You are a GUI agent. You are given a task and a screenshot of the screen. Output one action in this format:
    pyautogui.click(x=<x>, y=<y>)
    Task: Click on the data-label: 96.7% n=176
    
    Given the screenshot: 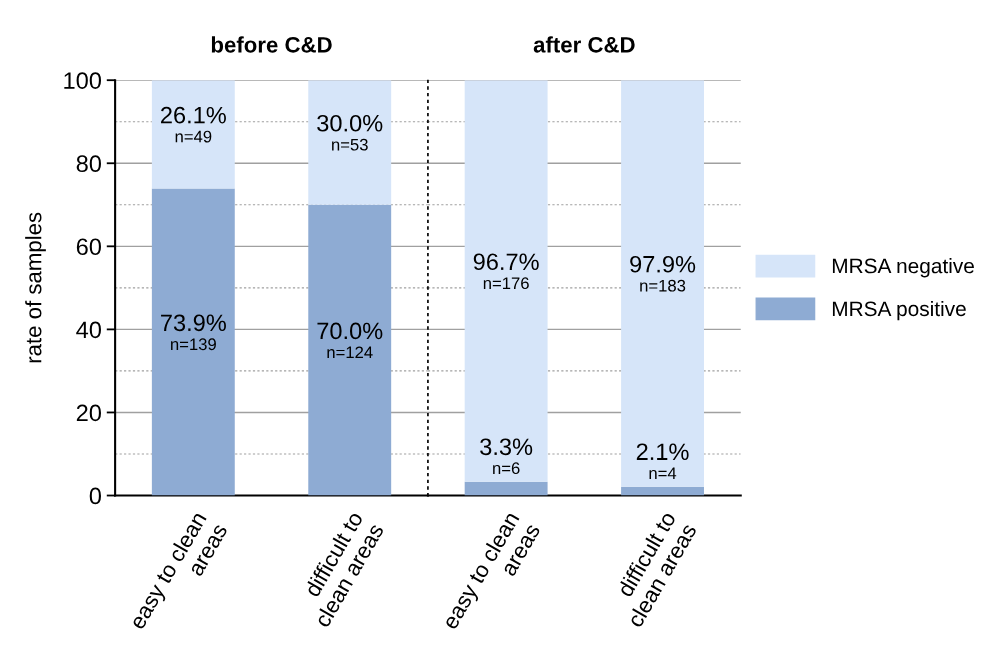 What is the action you would take?
    pyautogui.click(x=506, y=271)
    